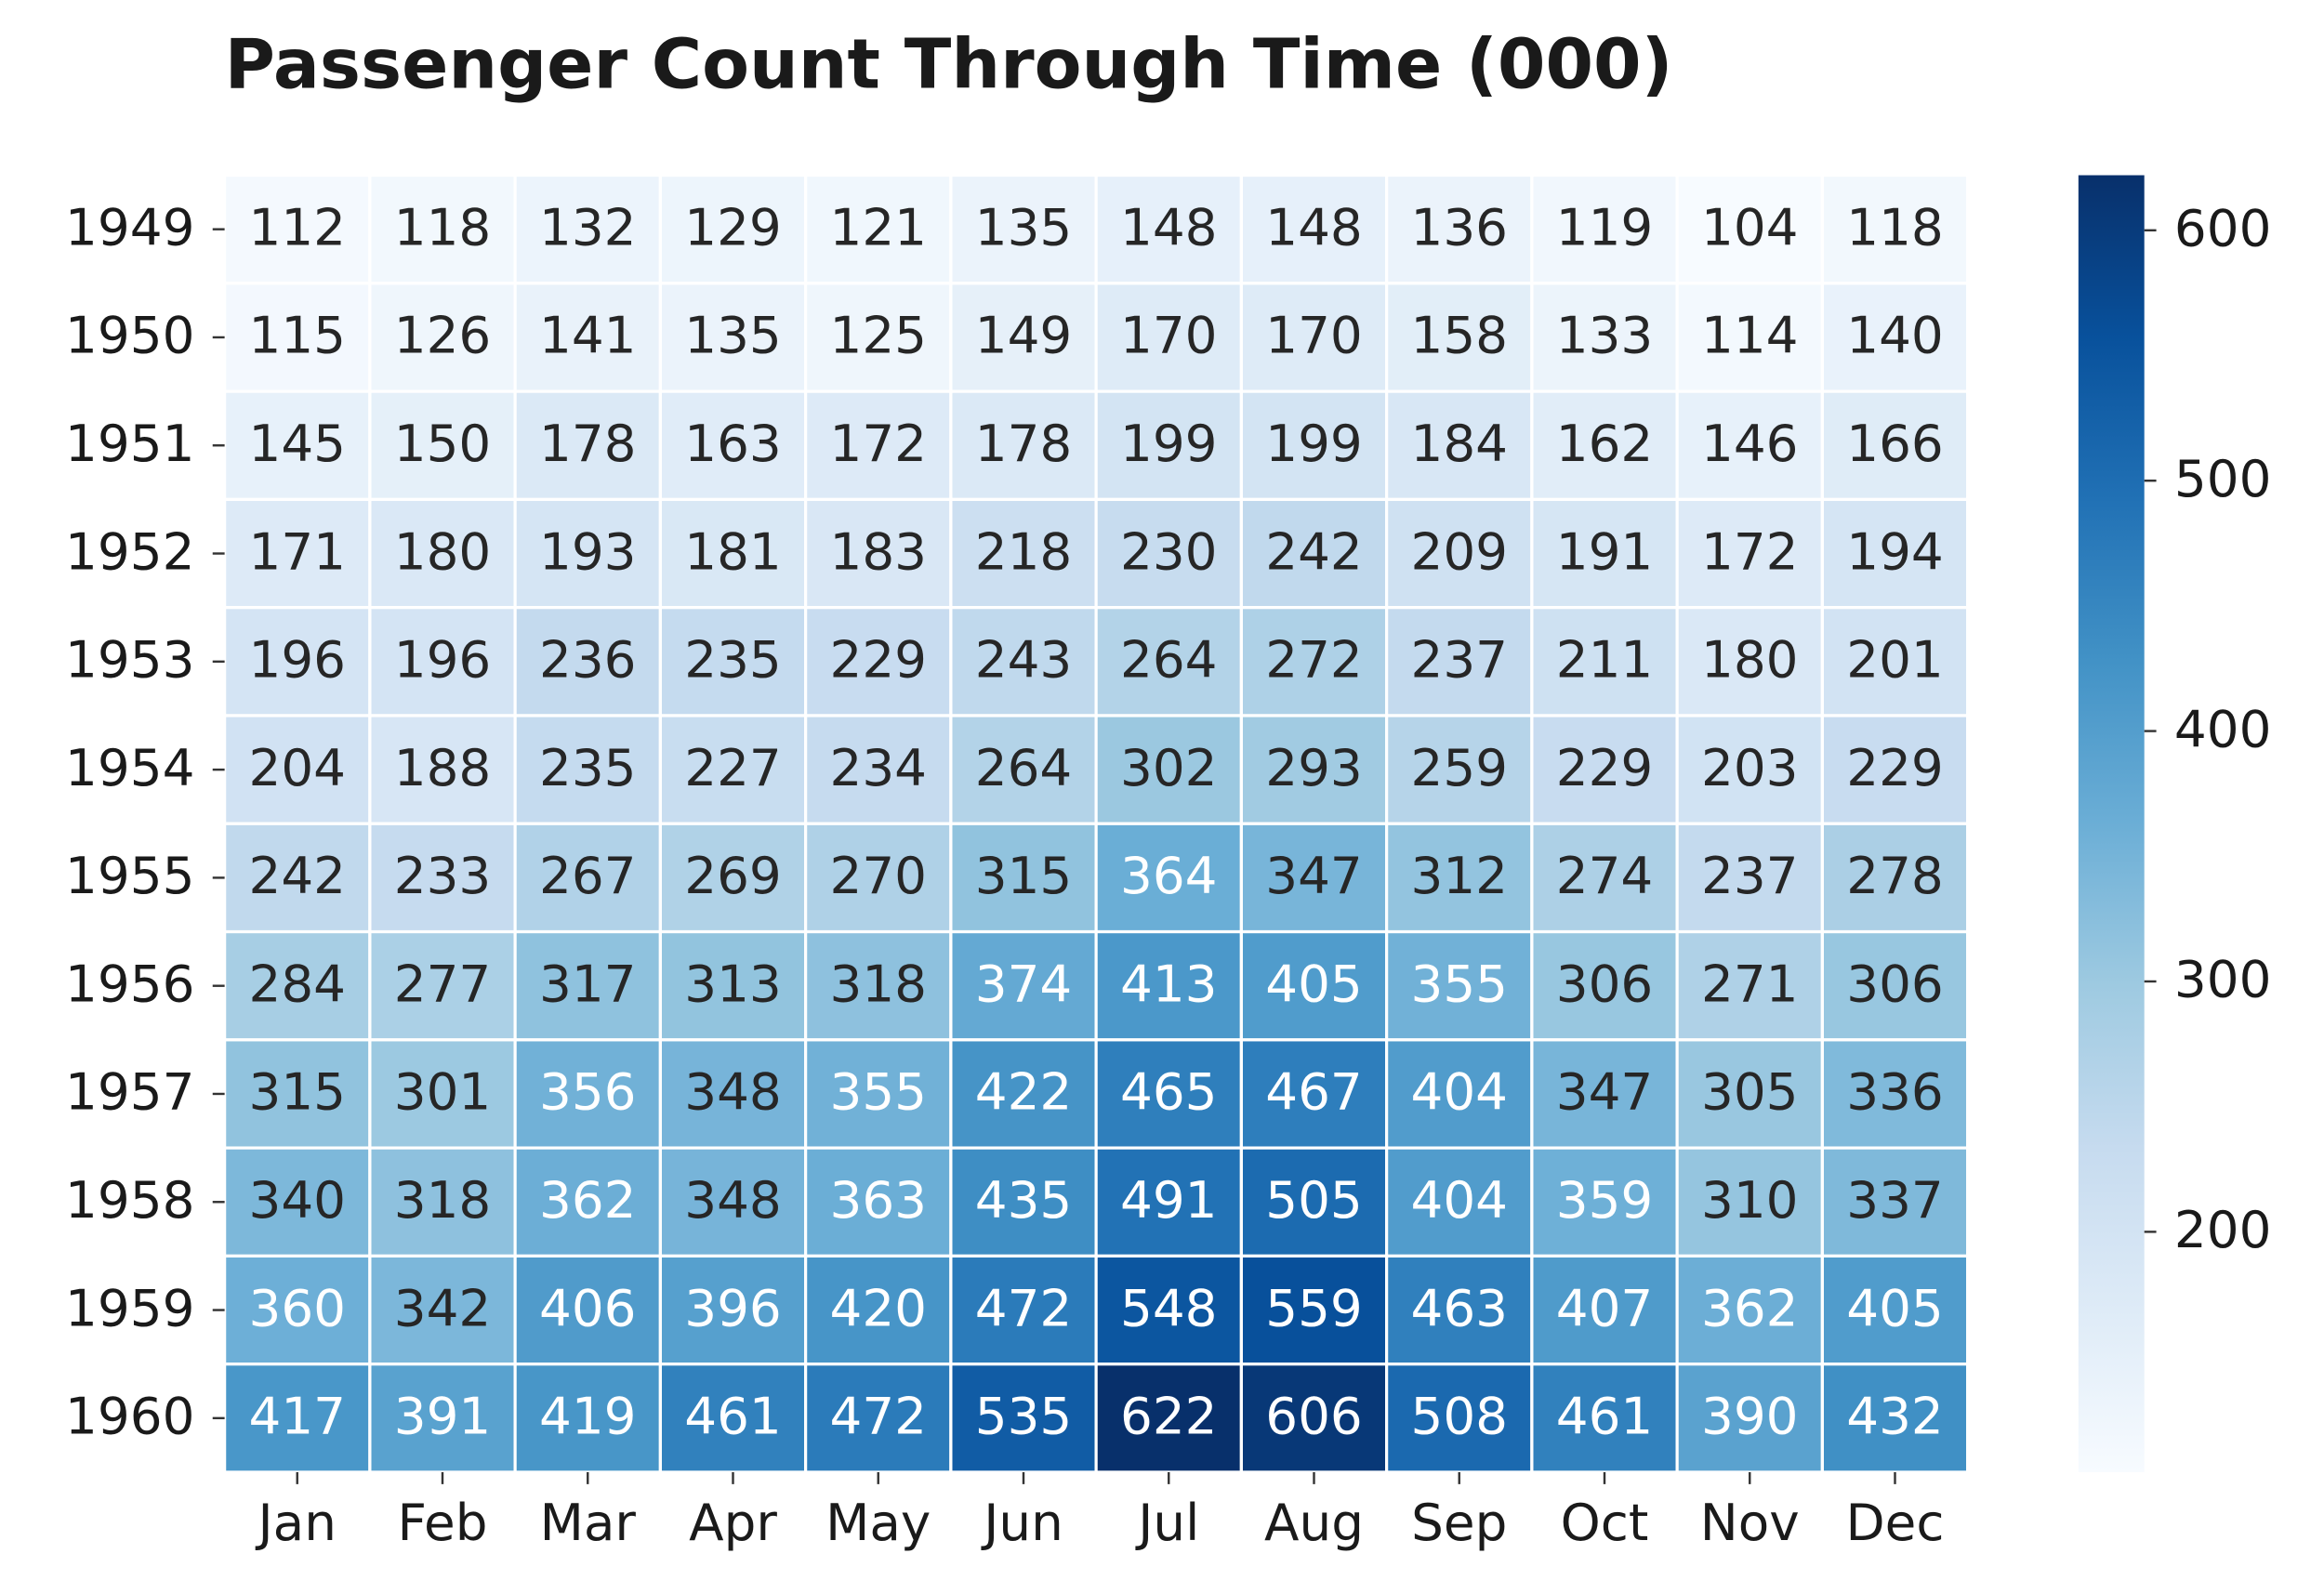 The height and width of the screenshot is (1580, 2324). What do you see at coordinates (588, 1416) in the screenshot?
I see `cell-label: 419` at bounding box center [588, 1416].